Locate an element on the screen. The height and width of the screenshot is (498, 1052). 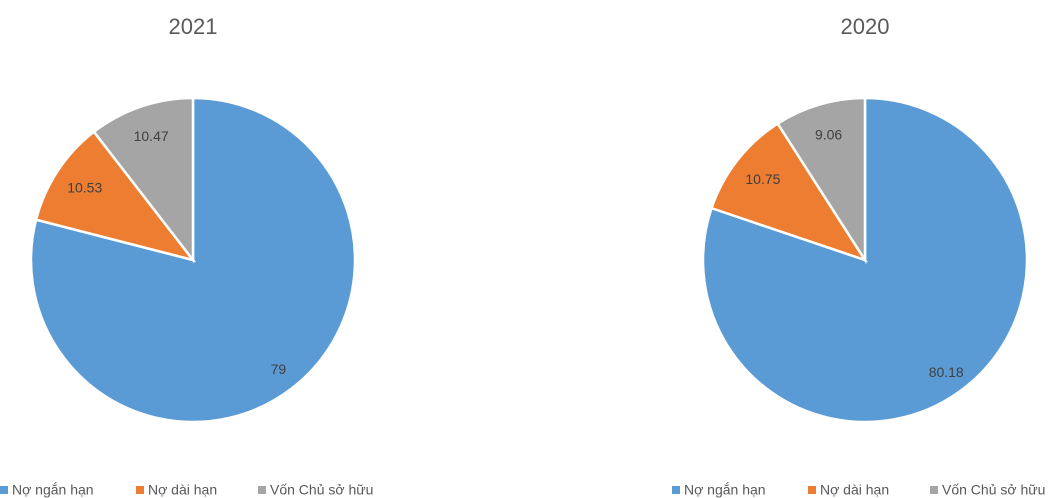
data-label: 10.47 is located at coordinates (151, 136).